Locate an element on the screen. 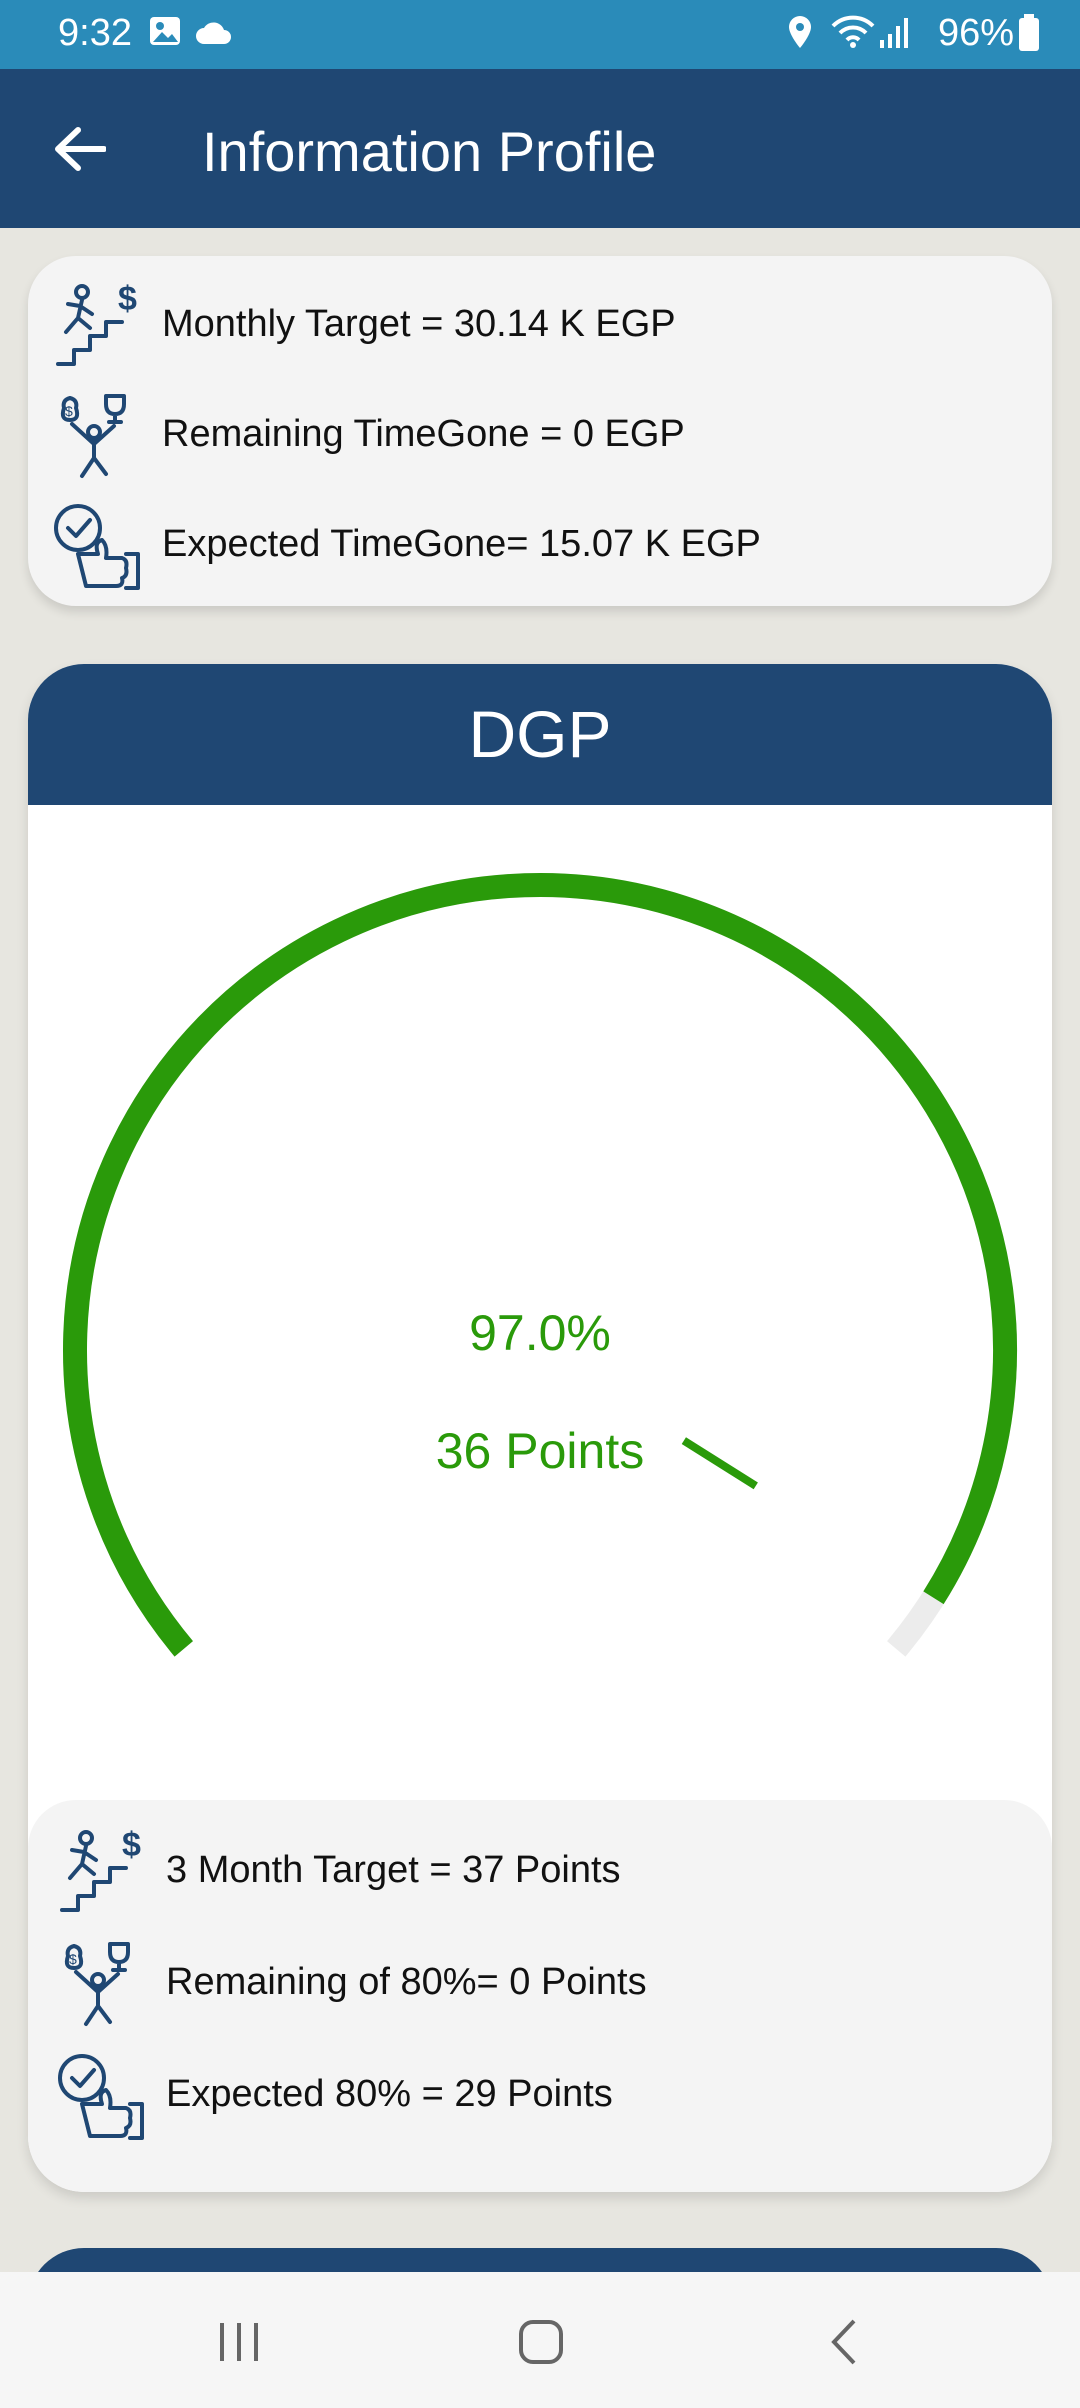 This screenshot has width=1080, height=2408. cloud-icon is located at coordinates (214, 34).